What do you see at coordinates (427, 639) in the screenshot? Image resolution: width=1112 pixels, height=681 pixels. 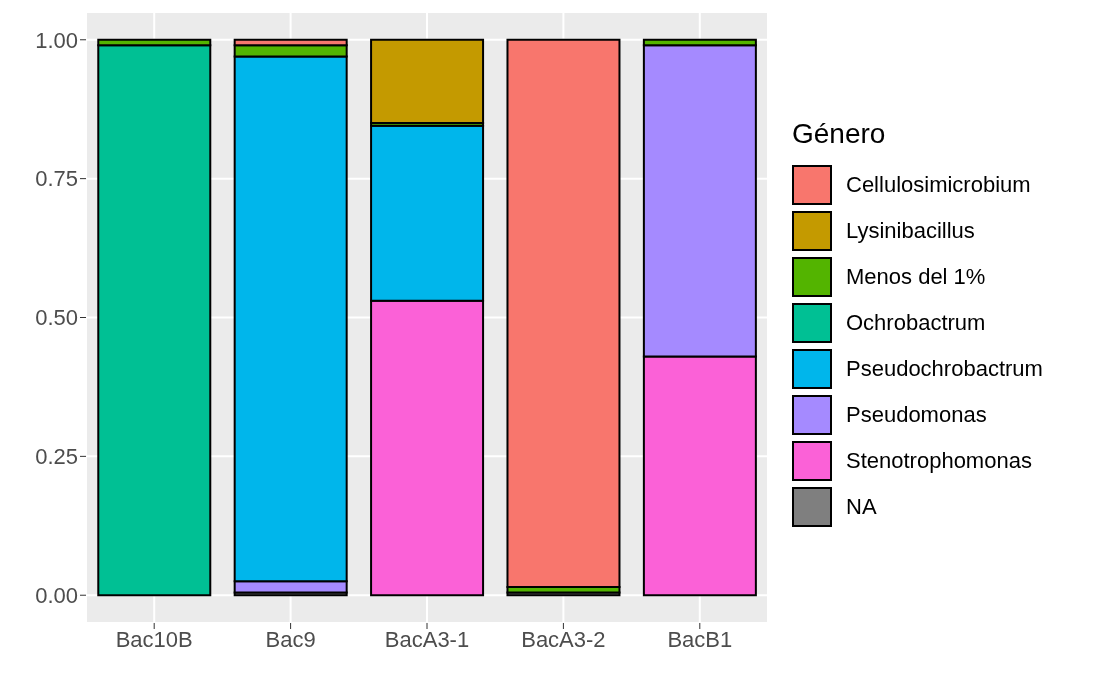 I see `x-tick-label: BacA3-1` at bounding box center [427, 639].